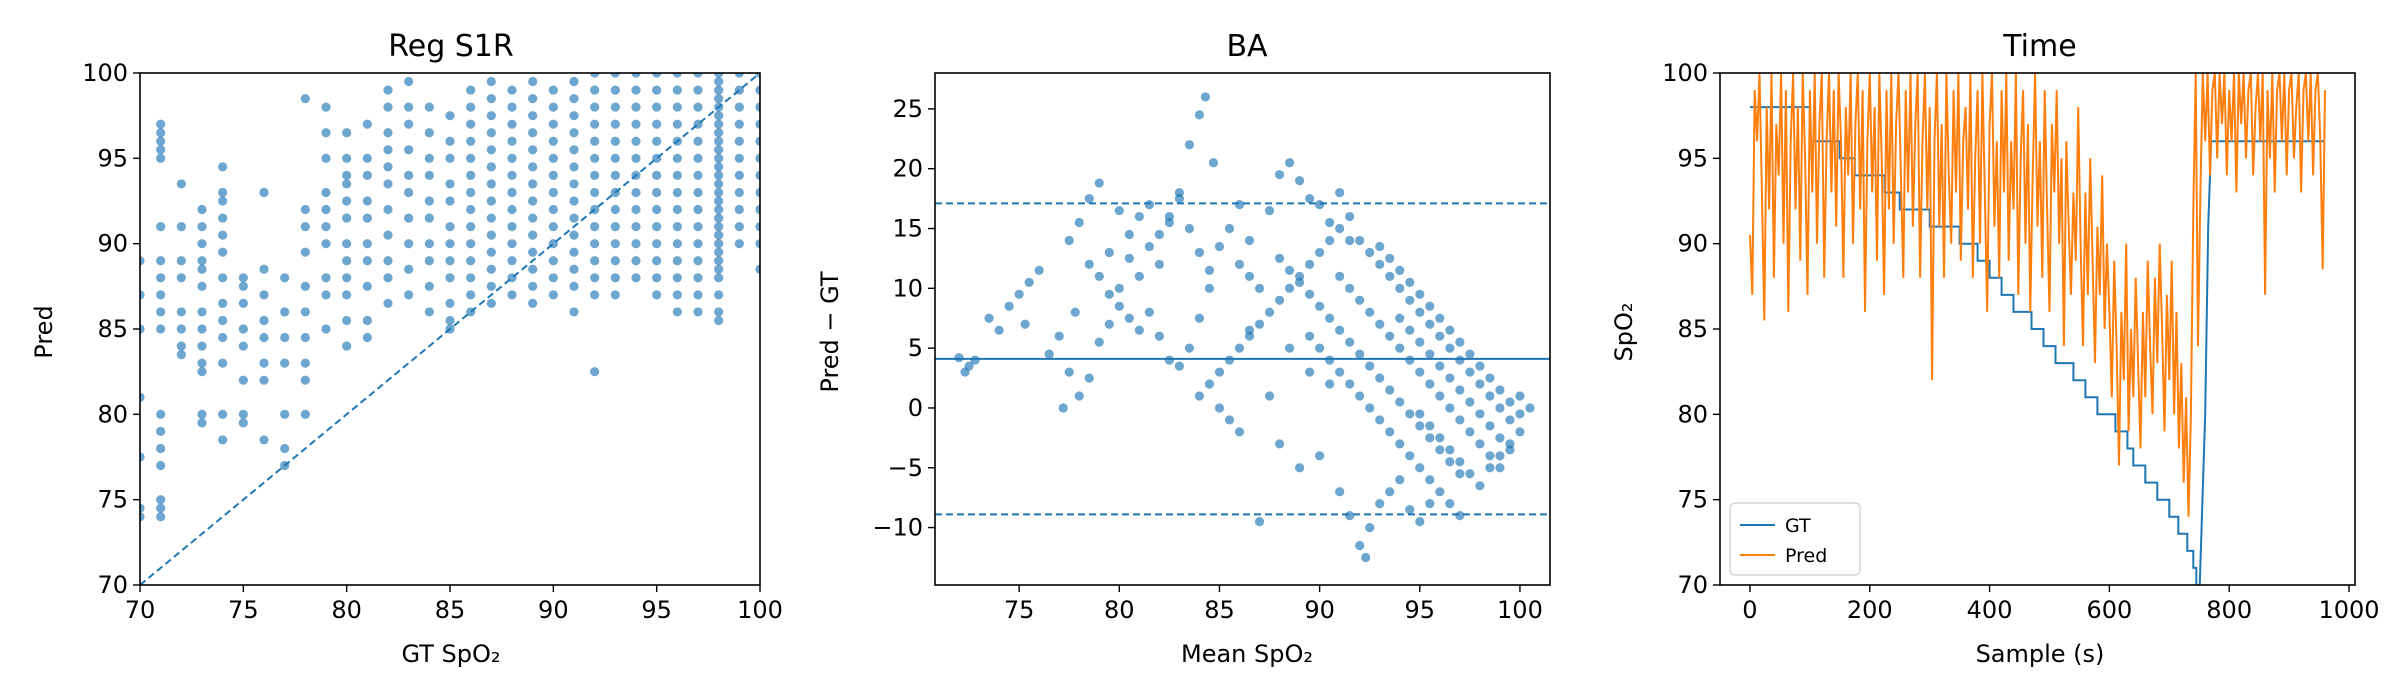 This screenshot has width=2400, height=700. What do you see at coordinates (1692, 500) in the screenshot?
I see `y-tick-label: 75` at bounding box center [1692, 500].